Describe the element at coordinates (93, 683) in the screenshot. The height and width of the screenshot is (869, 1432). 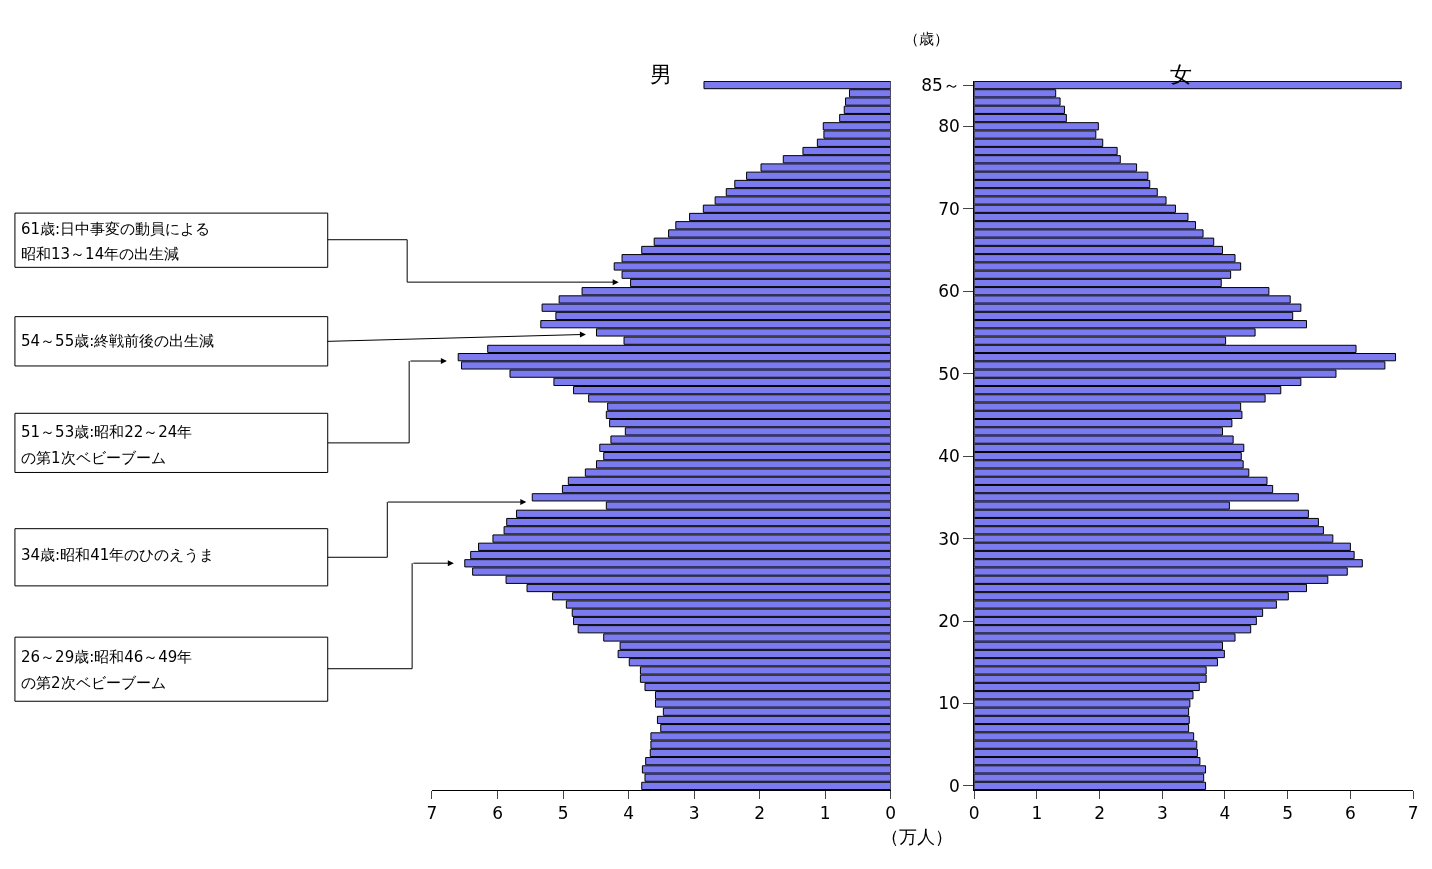
I see `text: の第2次ベビーブーム` at that location.